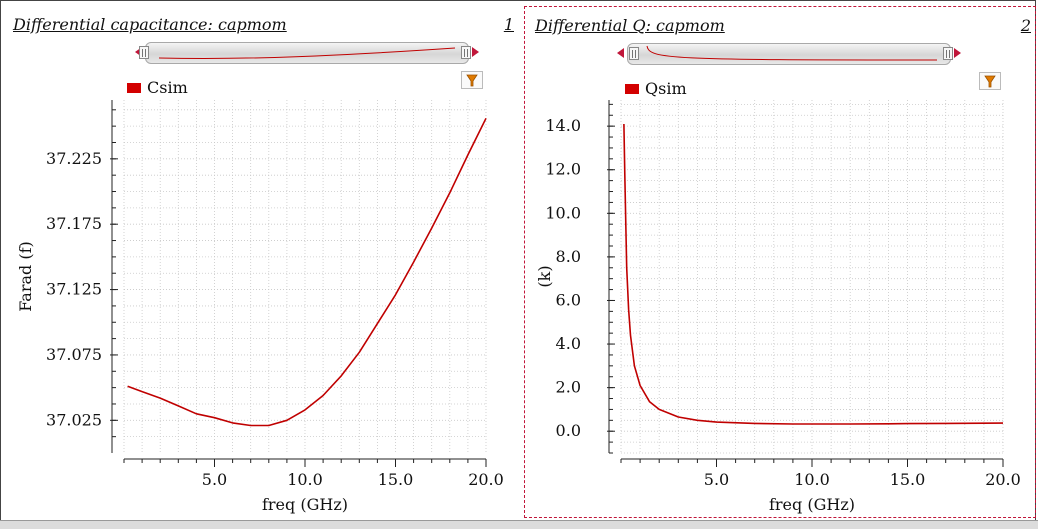  Describe the element at coordinates (563, 169) in the screenshot. I see `y-tick-label: 12.0` at that location.